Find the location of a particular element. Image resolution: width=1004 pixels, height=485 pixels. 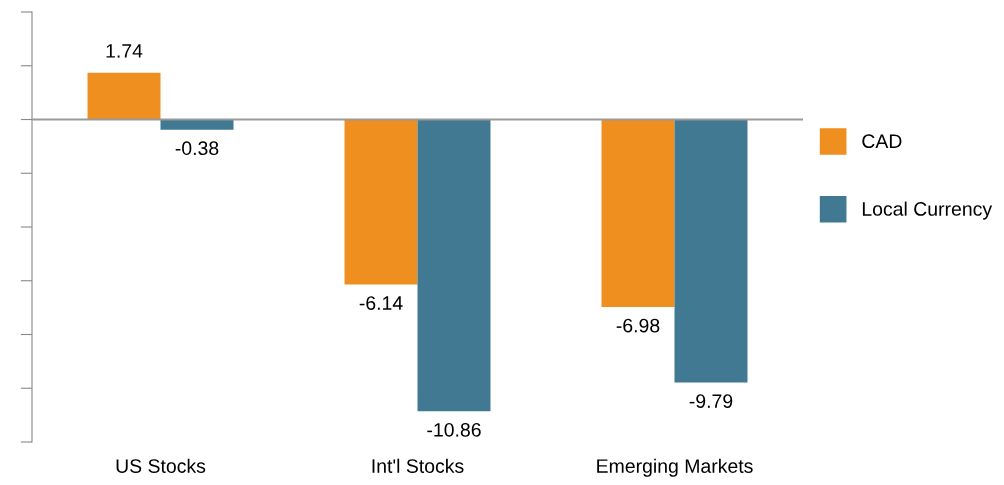

data-label: -10.86 is located at coordinates (454, 429).